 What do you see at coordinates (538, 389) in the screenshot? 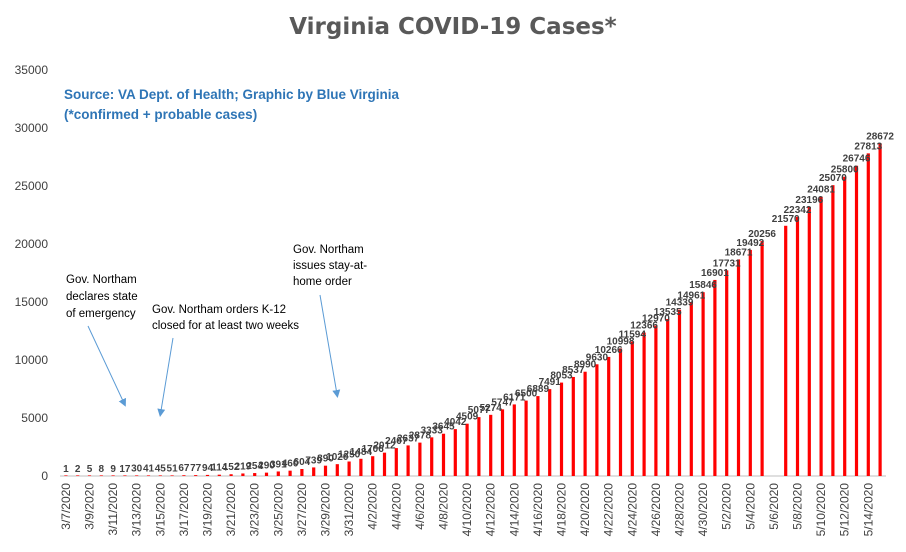
I see `data-label: 6889` at bounding box center [538, 389].